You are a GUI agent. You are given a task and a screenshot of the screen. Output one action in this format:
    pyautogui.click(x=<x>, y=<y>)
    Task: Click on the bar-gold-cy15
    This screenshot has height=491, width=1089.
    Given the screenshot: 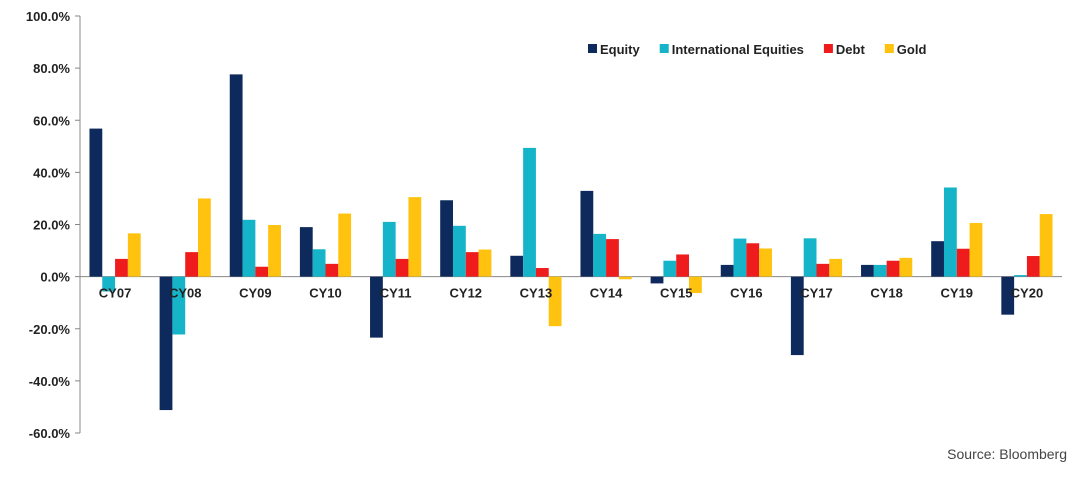 What is the action you would take?
    pyautogui.click(x=695, y=285)
    